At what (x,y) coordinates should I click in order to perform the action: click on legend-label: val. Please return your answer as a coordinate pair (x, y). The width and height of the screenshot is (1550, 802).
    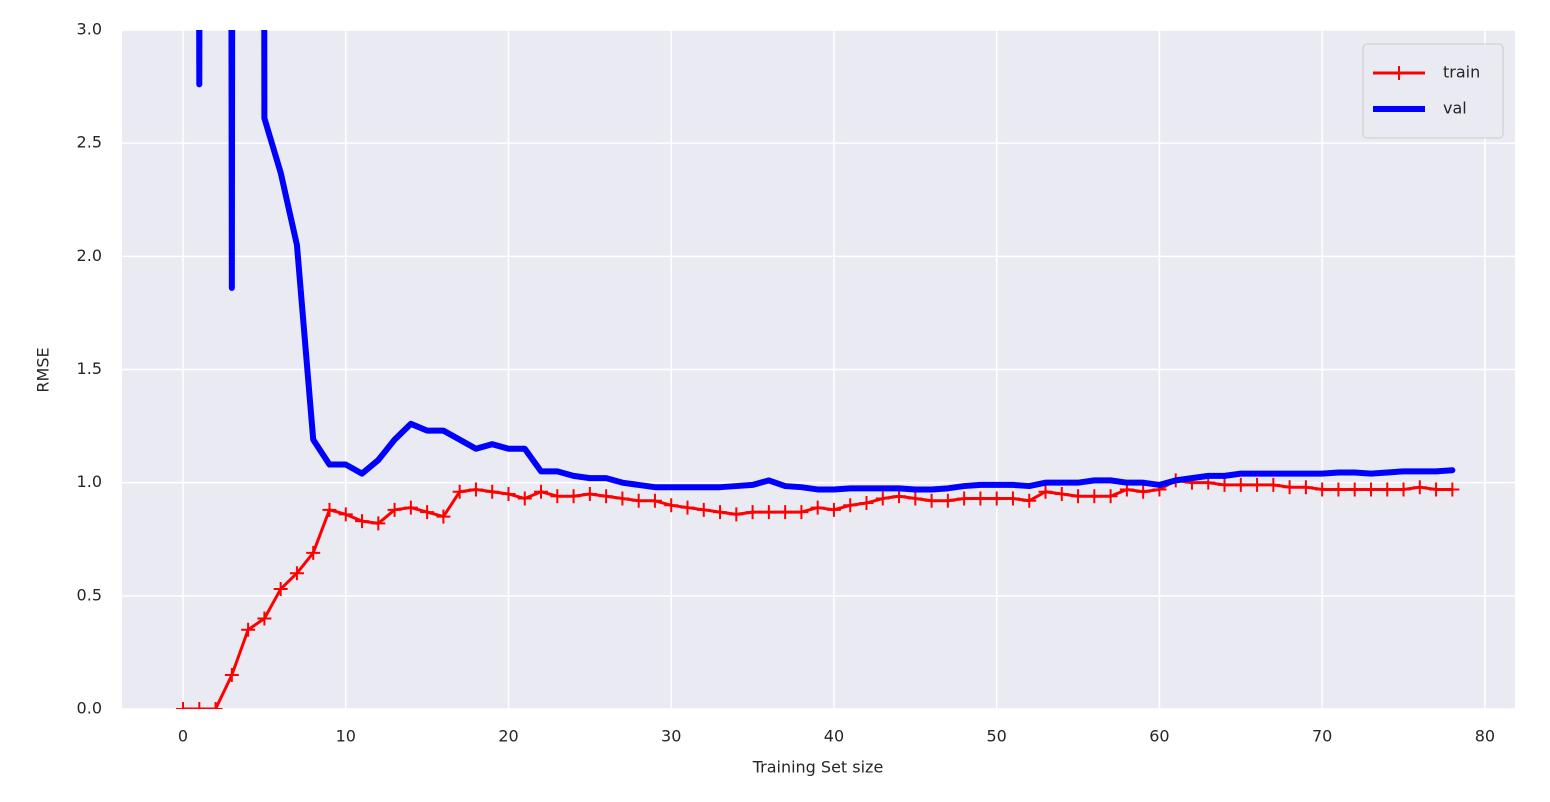
    Looking at the image, I should click on (1455, 108).